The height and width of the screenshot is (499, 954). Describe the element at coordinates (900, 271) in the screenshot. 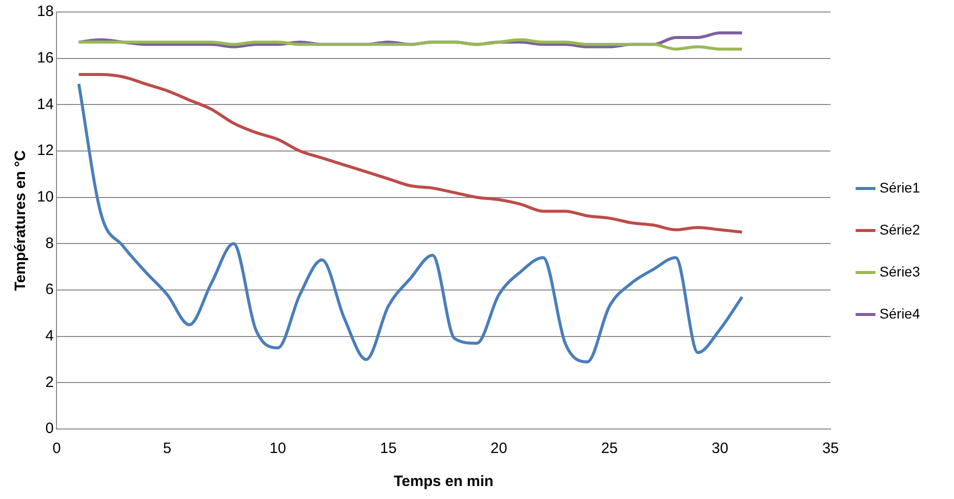

I see `legend-label: Série3` at that location.